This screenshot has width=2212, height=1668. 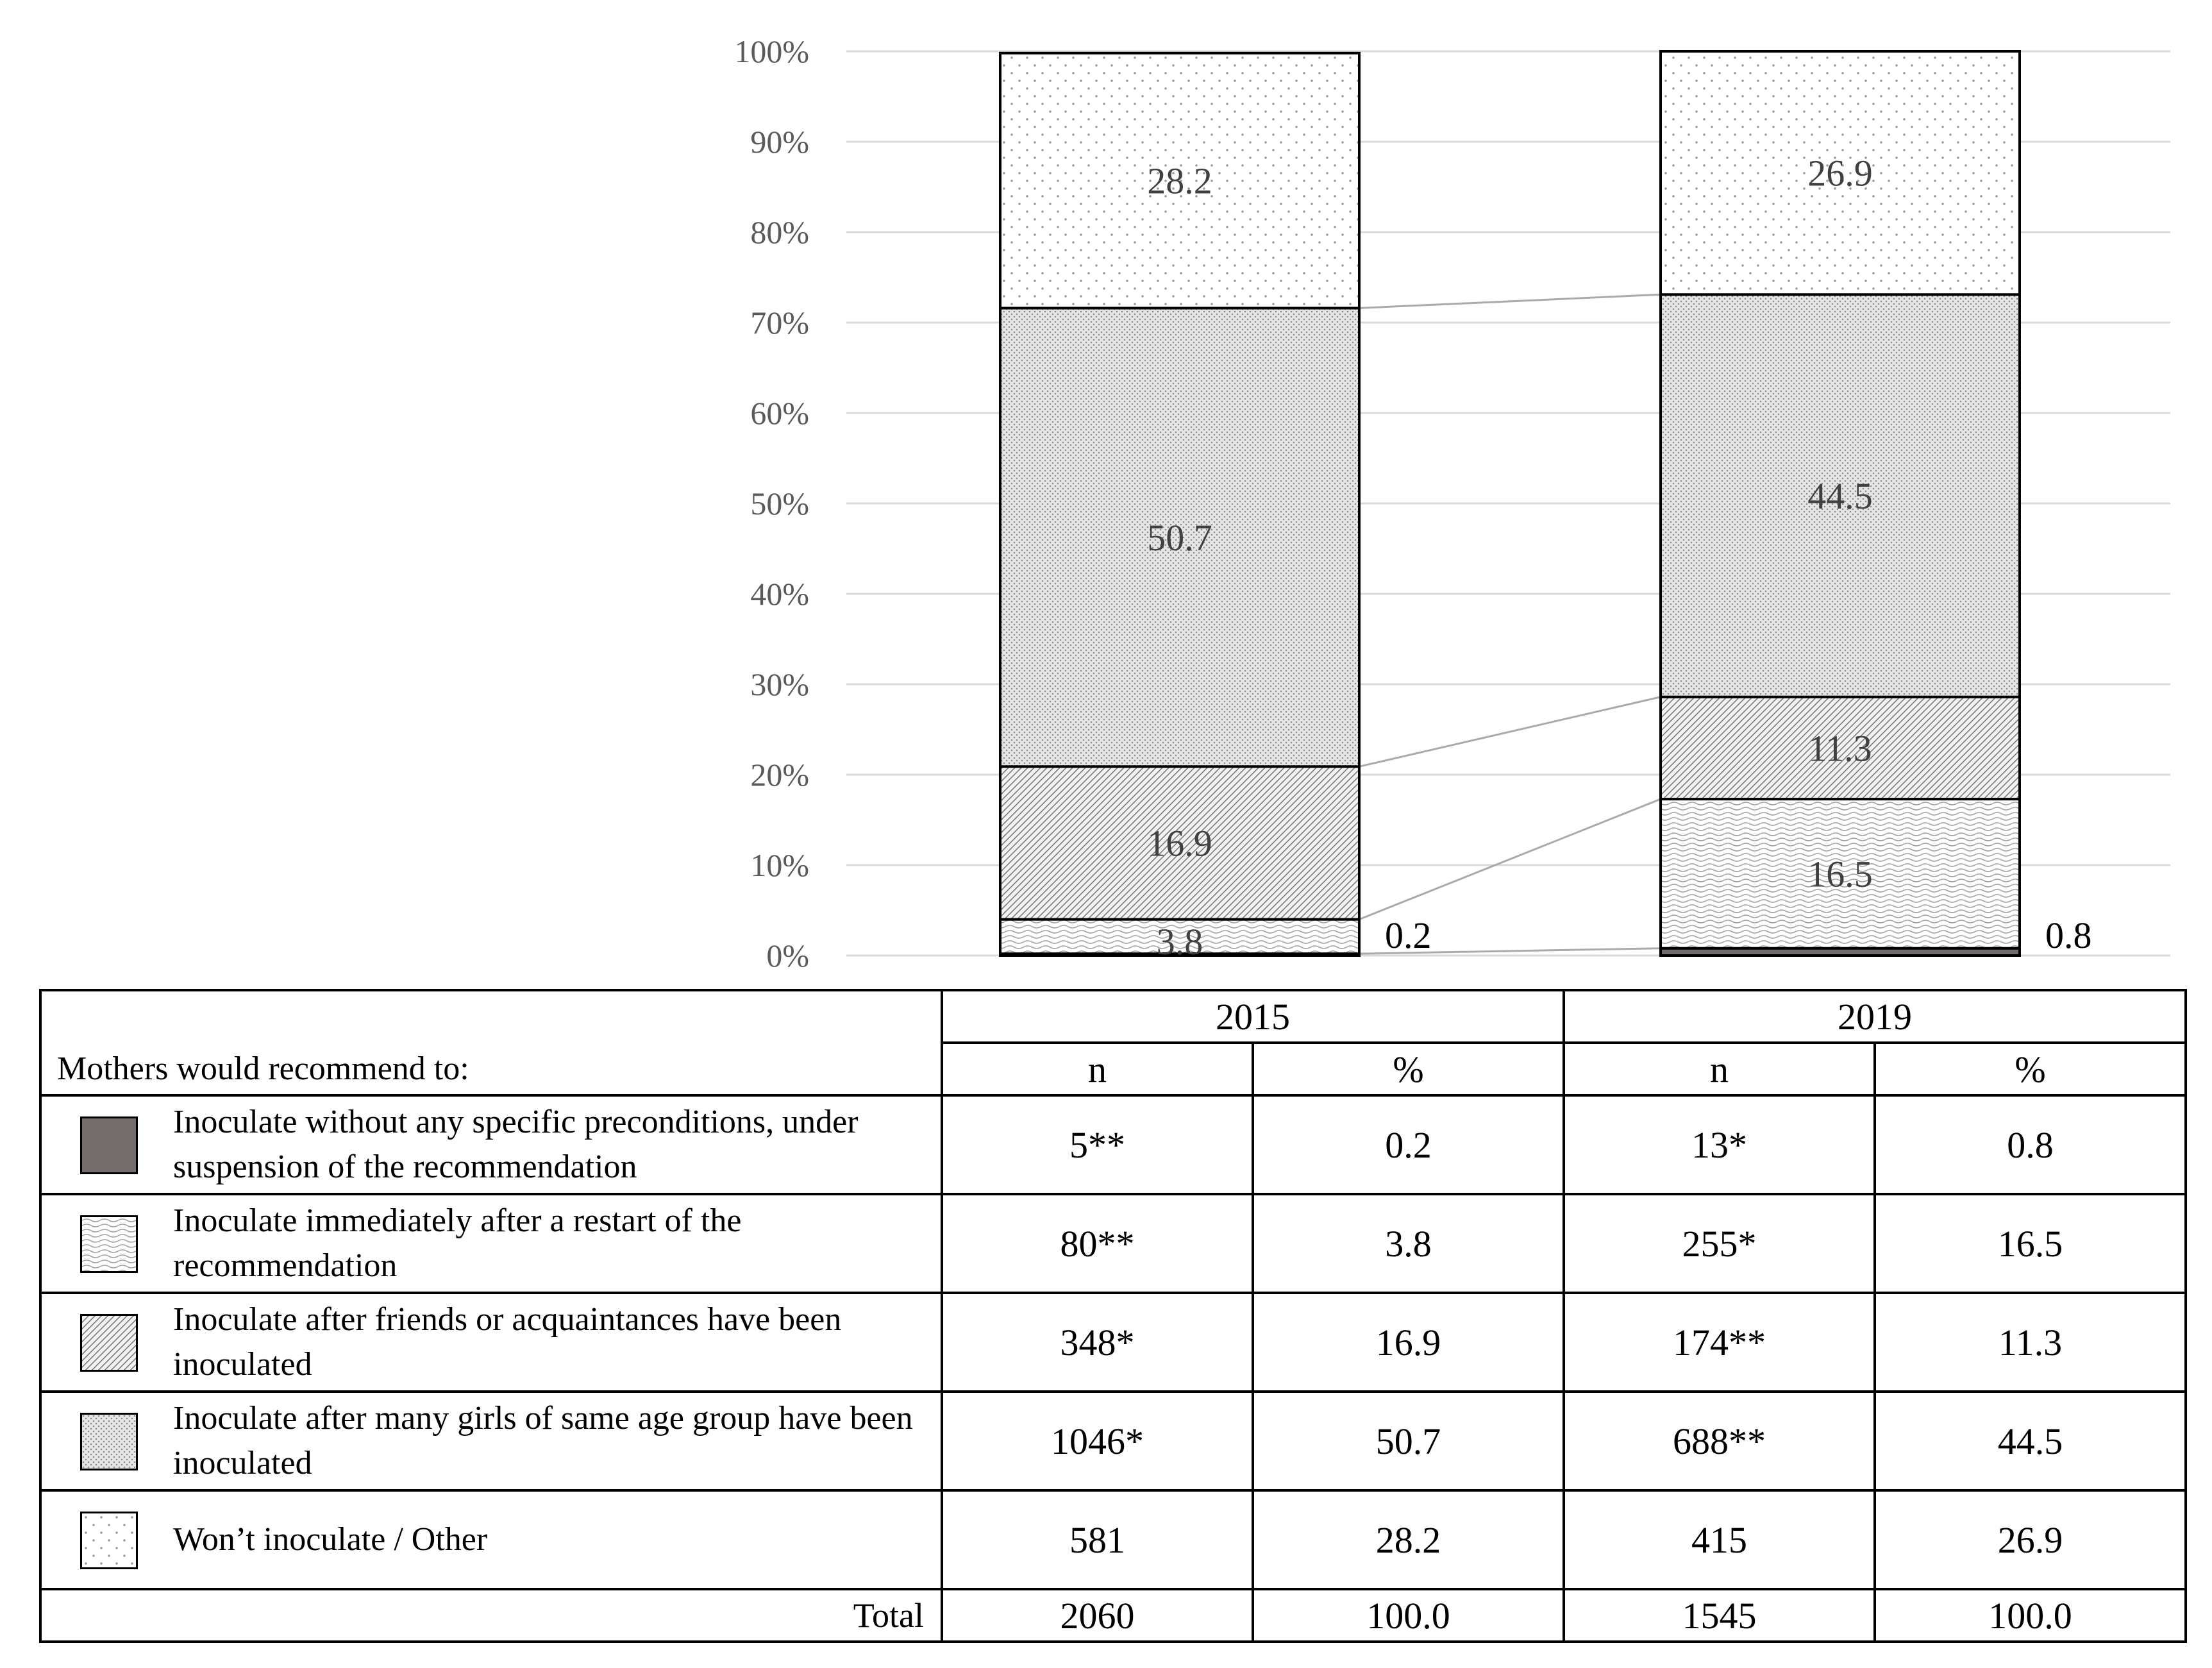 I want to click on pct-2019-cell: 26.9, so click(x=2030, y=1539).